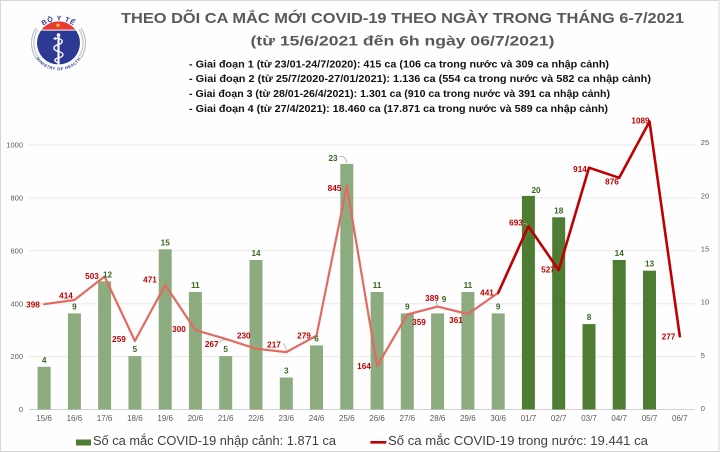  What do you see at coordinates (16, 198) in the screenshot?
I see `svg-text: 800` at bounding box center [16, 198].